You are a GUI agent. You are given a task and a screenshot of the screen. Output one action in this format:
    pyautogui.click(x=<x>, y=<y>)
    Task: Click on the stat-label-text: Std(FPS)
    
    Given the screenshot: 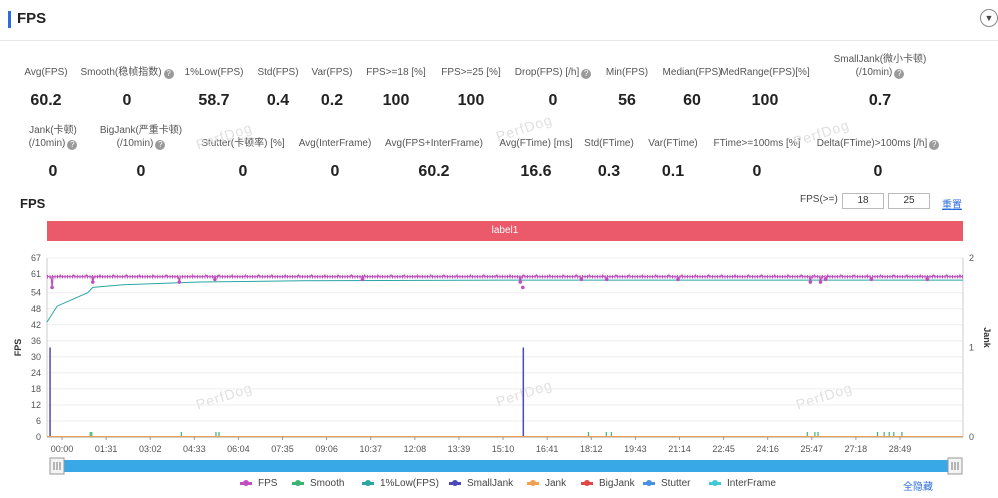 What is the action you would take?
    pyautogui.click(x=278, y=72)
    